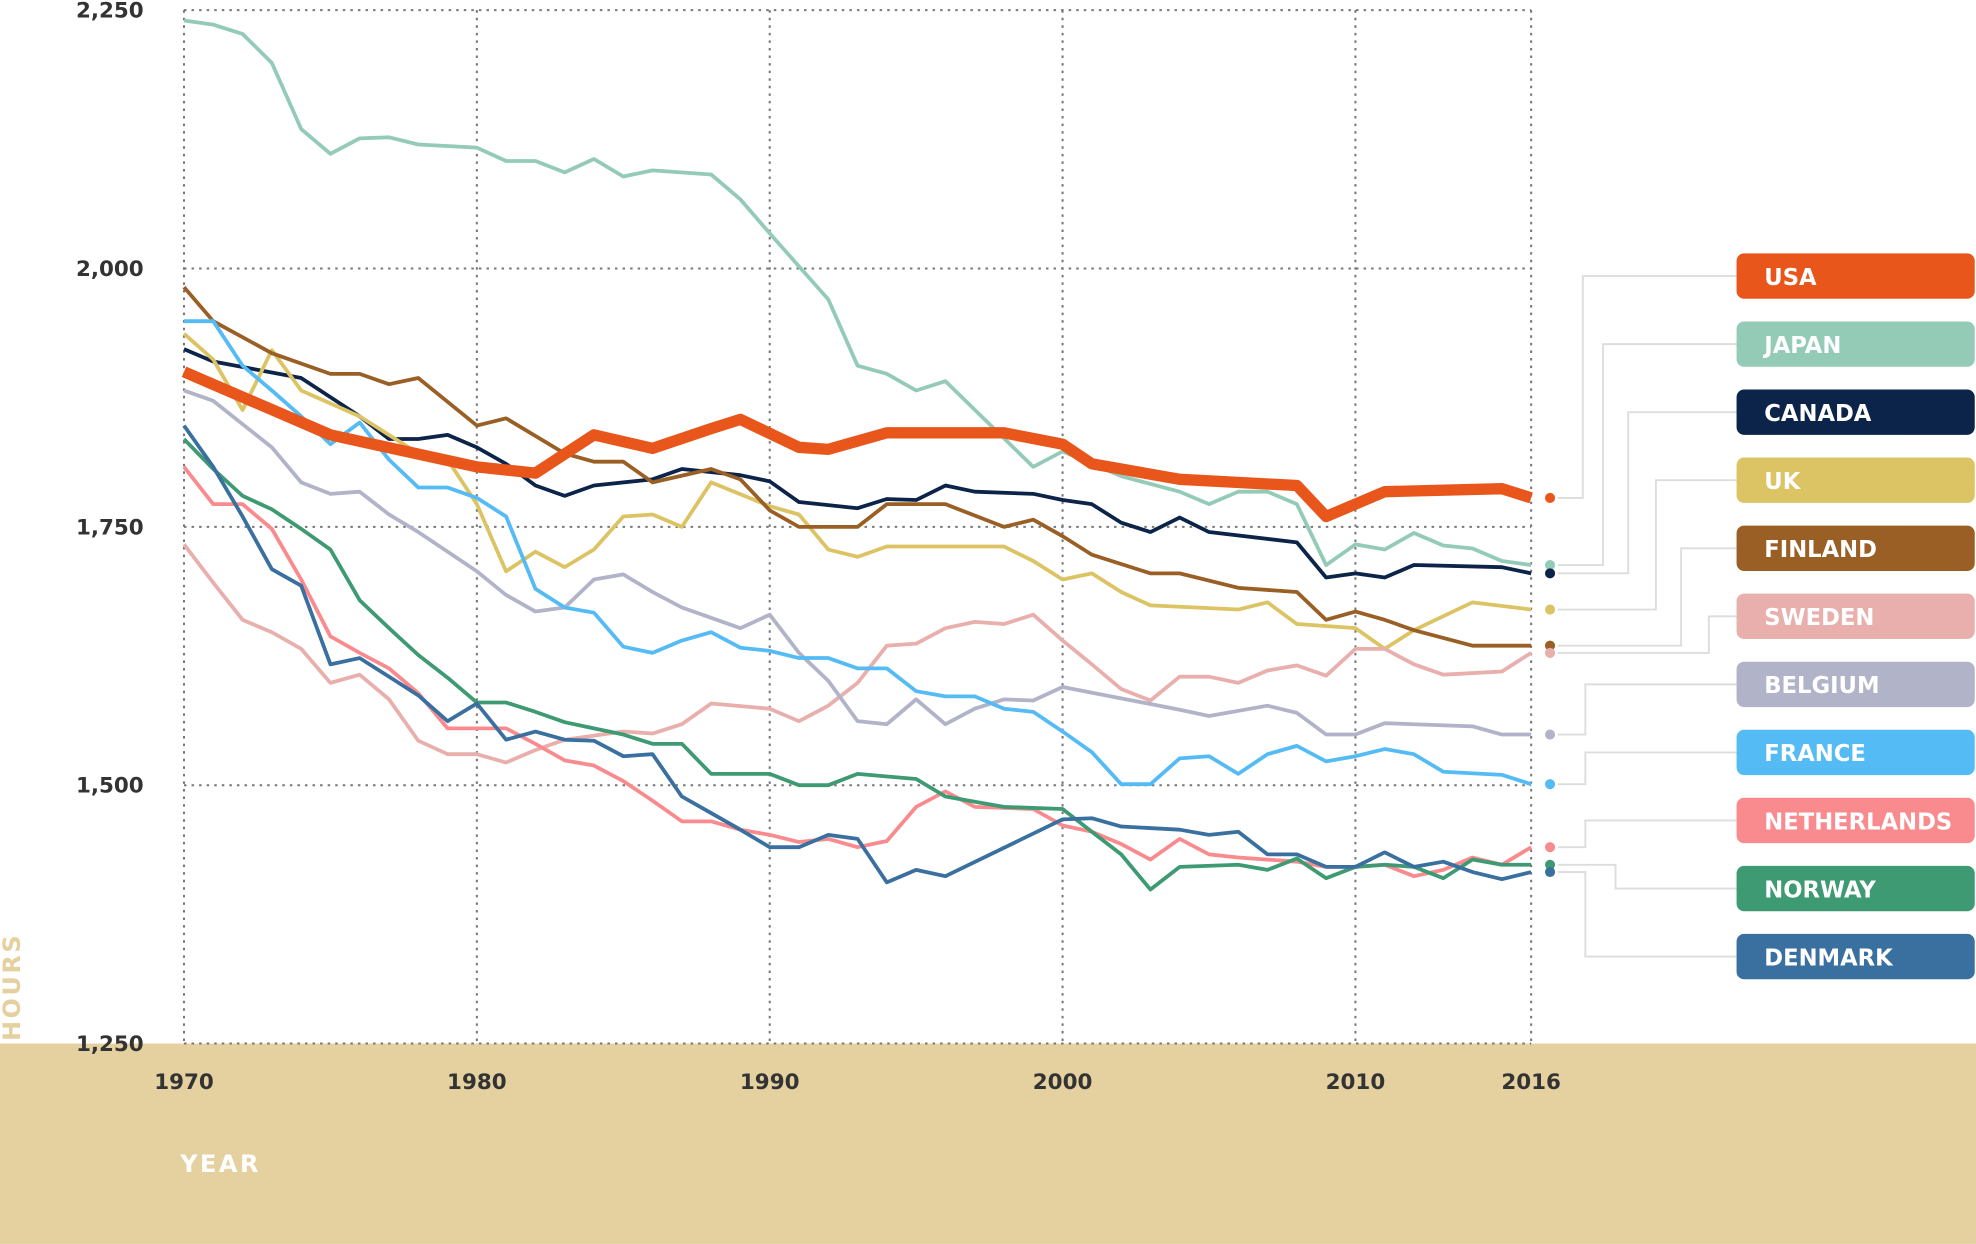  Describe the element at coordinates (1550, 609) in the screenshot. I see `end-dot-uk` at that location.